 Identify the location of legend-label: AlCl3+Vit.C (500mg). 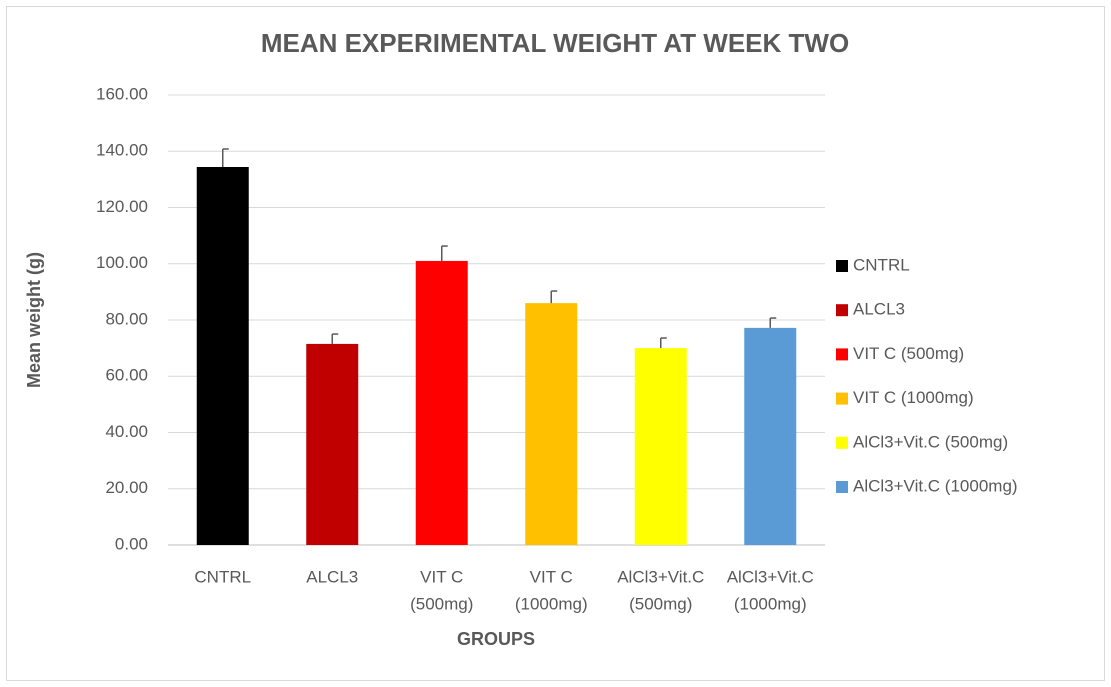
(930, 441).